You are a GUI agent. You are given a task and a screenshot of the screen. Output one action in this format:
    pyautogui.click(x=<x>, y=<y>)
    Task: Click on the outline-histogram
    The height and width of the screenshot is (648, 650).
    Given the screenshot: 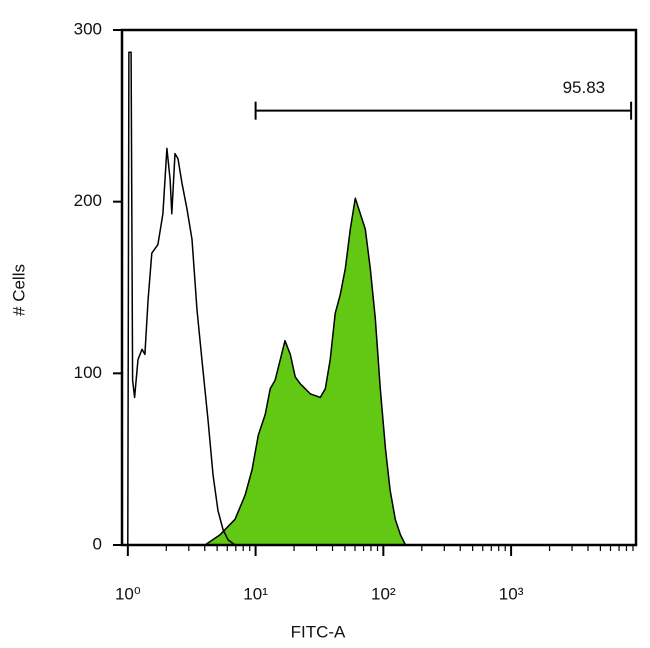 What is the action you would take?
    pyautogui.click(x=181, y=298)
    